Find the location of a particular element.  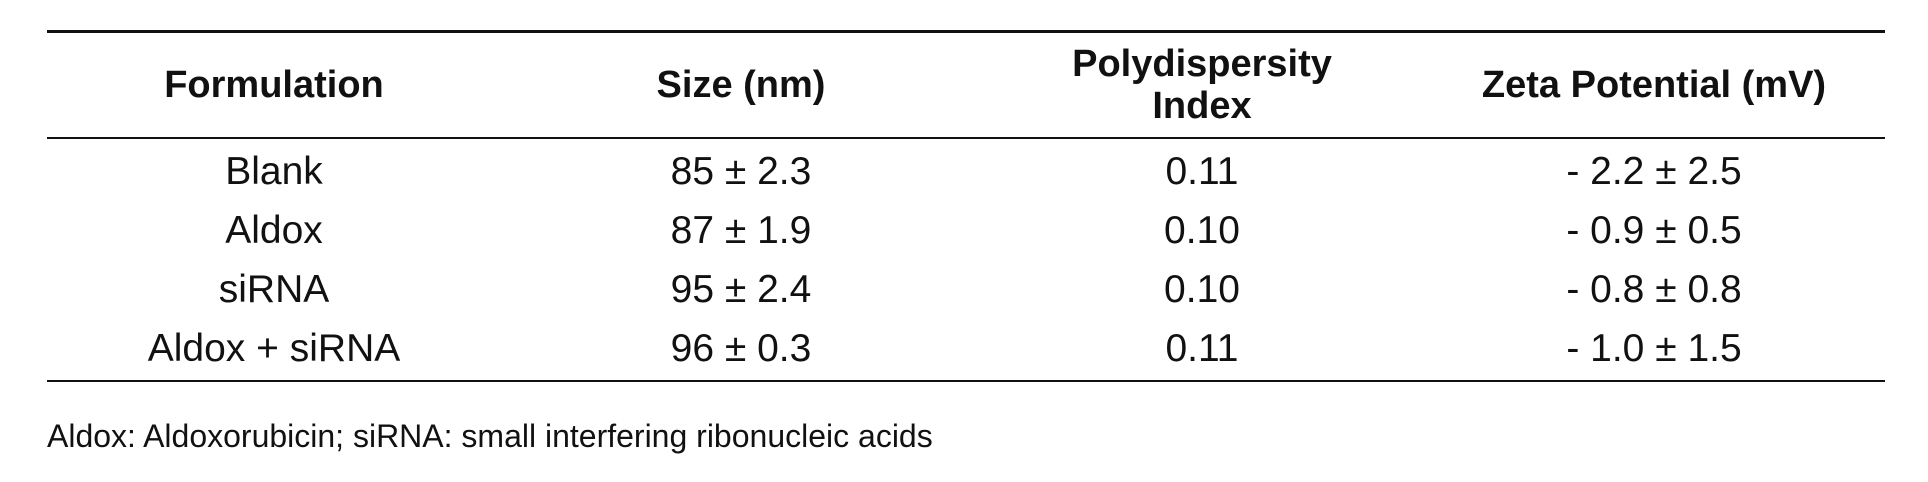

table-row: Aldox + siRNA 96 ± 0.3 0.11 - 1.0 ± 1.5 is located at coordinates (966, 350).